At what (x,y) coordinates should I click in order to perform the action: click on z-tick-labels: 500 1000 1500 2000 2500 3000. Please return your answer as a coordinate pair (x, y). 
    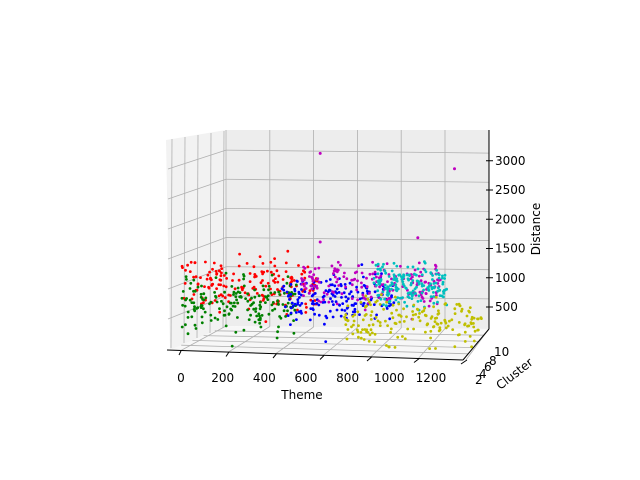
    Looking at the image, I should click on (506, 234).